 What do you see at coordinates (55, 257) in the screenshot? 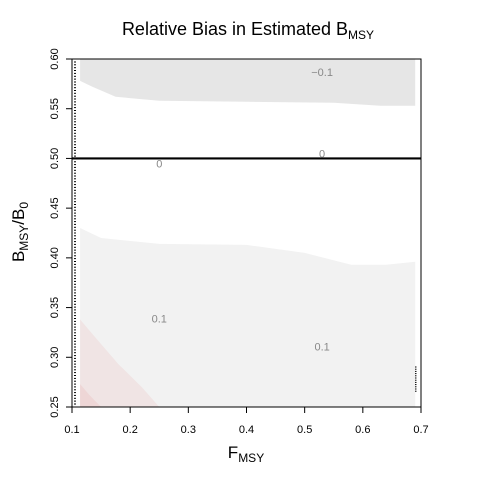
I see `y-tick-label: 0.40` at bounding box center [55, 257].